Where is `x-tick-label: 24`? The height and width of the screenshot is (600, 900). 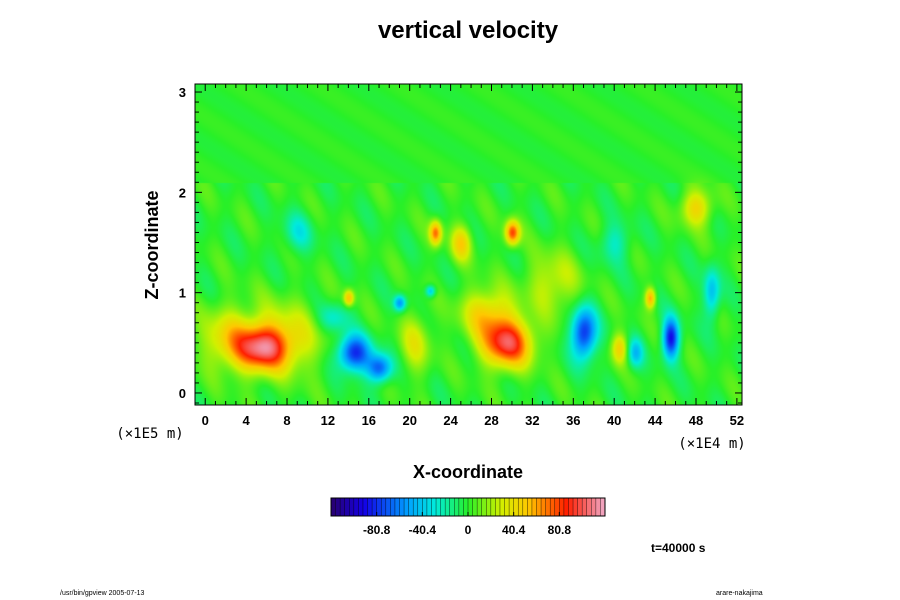
x-tick-label: 24 is located at coordinates (450, 420).